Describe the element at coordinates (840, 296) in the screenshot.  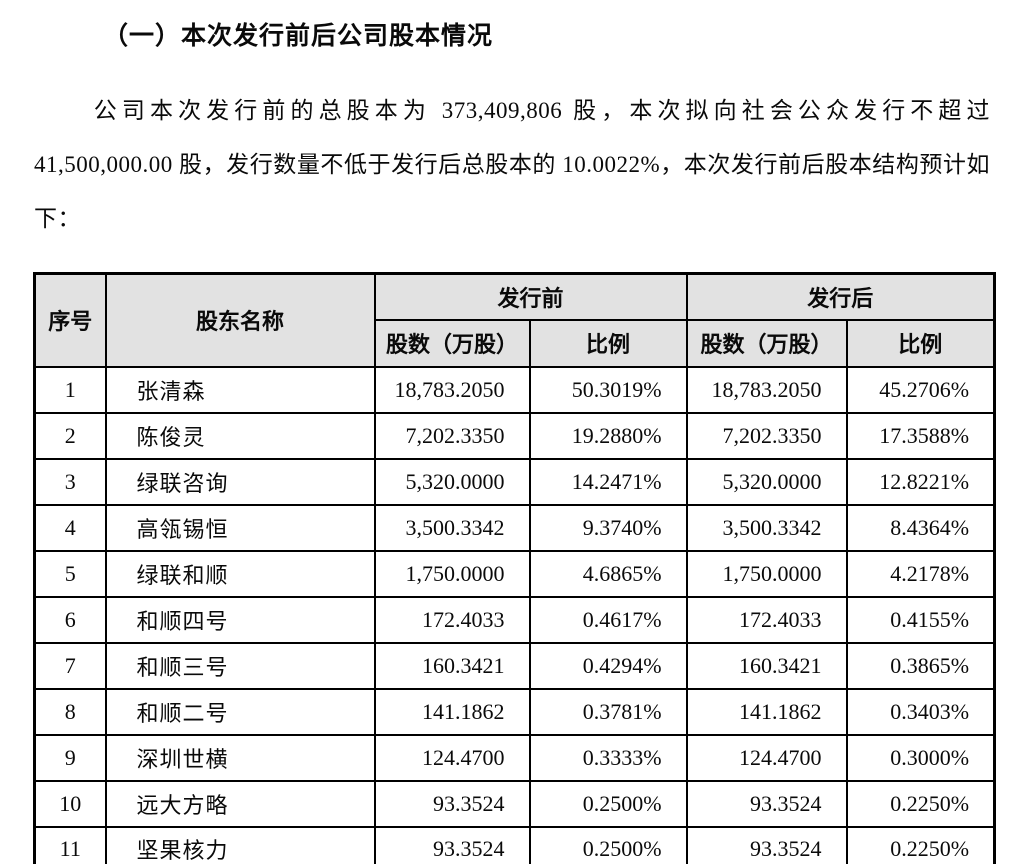
I see `col-header-post: 发行后` at that location.